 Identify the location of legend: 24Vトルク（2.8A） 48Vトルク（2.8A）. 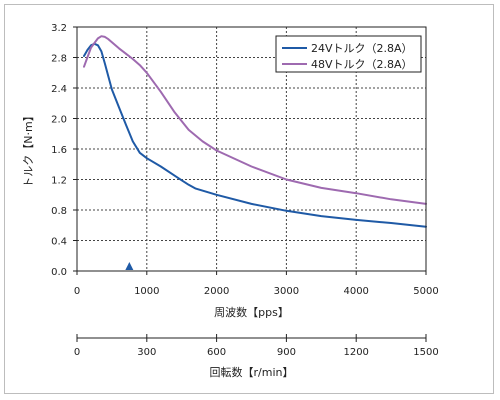
(348, 54).